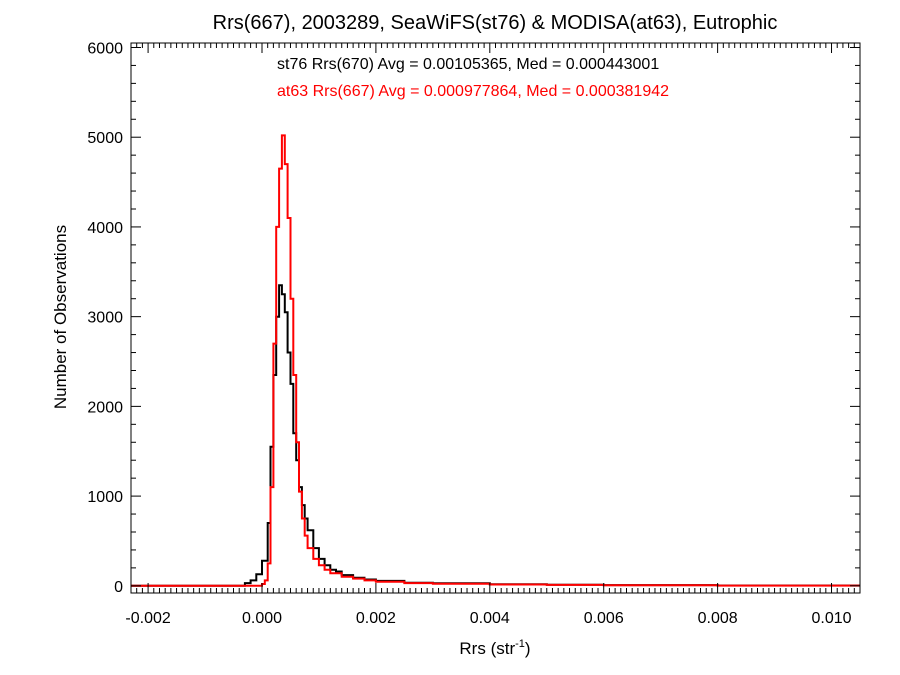  I want to click on x-tick-label: 0.008, so click(718, 618).